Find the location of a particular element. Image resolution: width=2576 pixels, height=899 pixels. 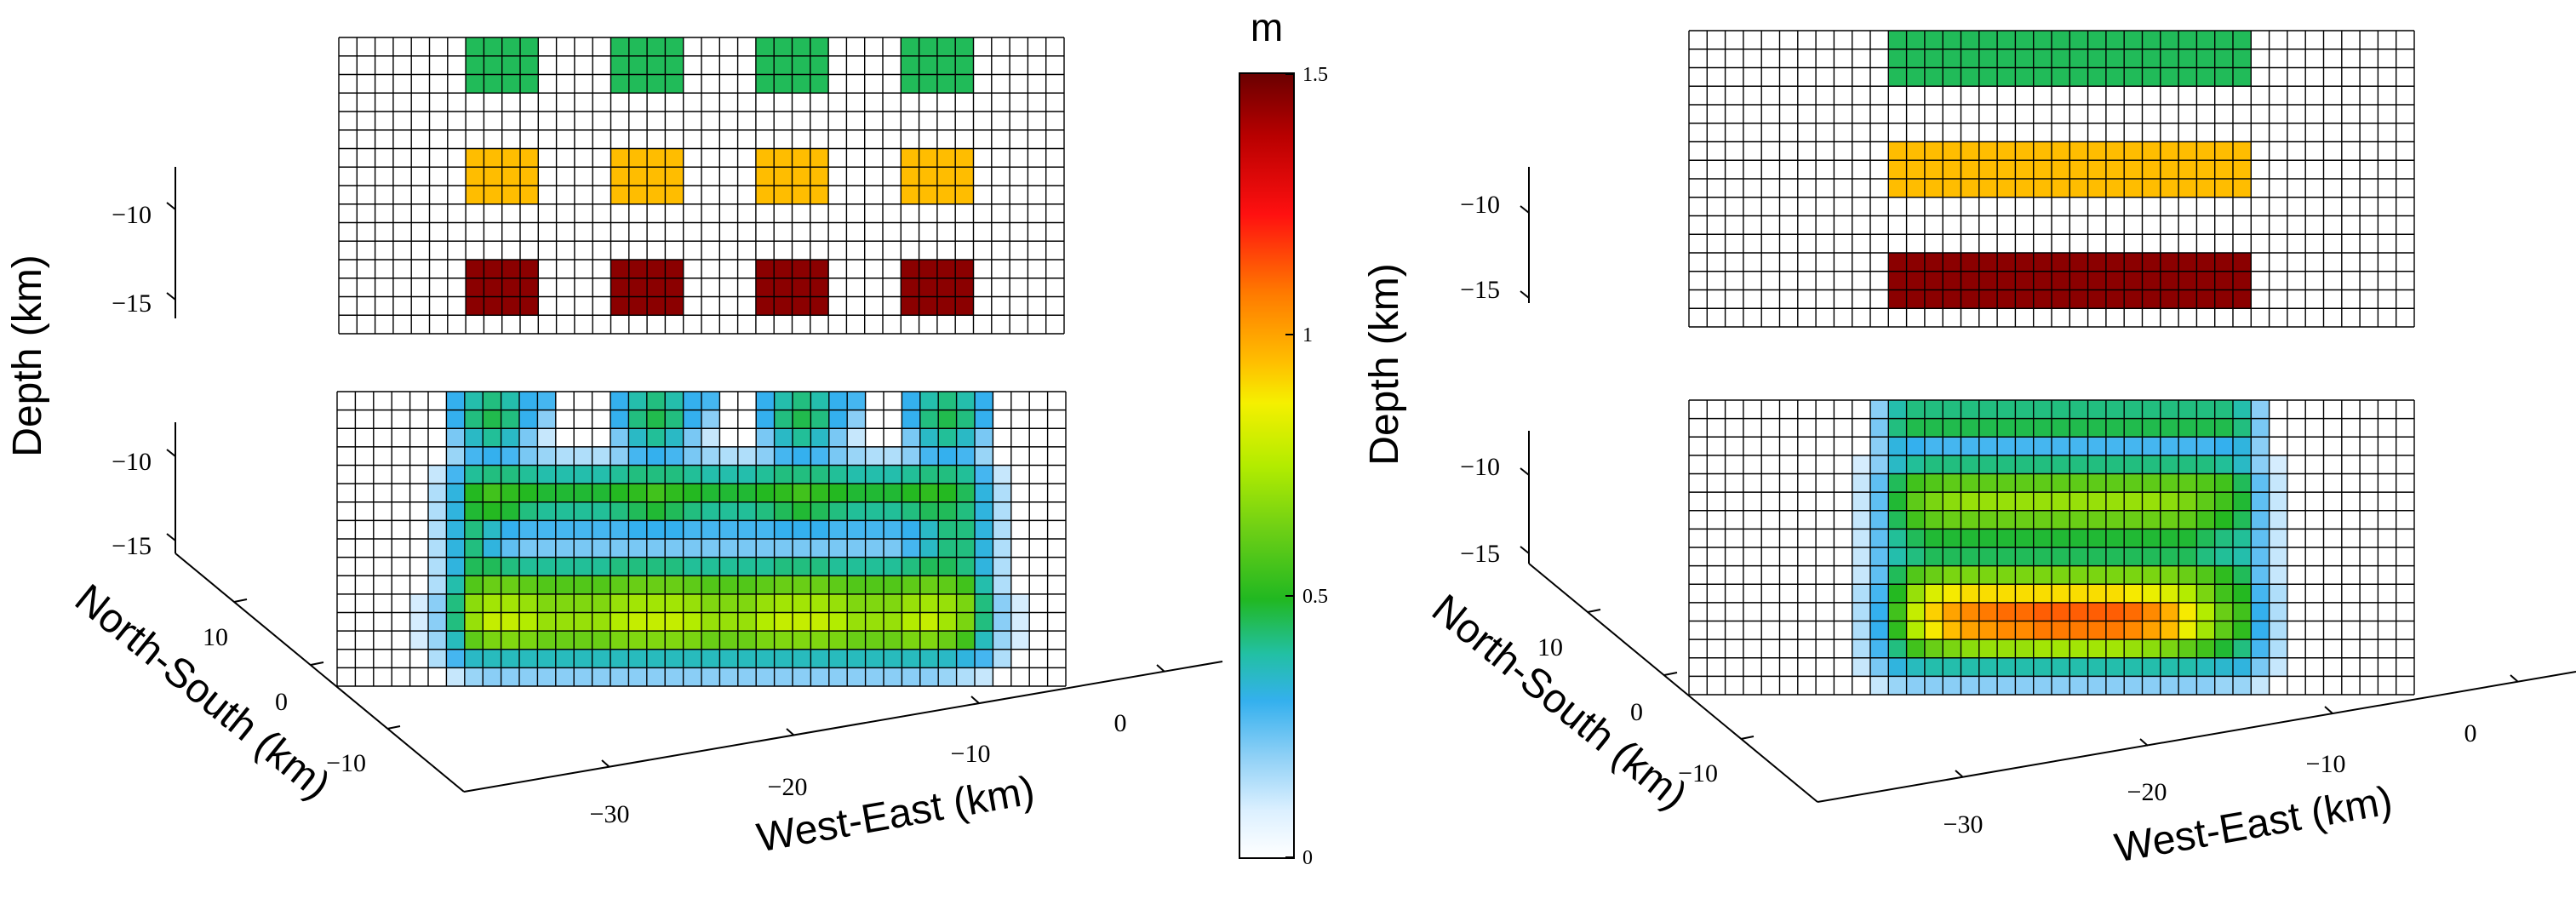

depth-tick is located at coordinates (1525, 471).